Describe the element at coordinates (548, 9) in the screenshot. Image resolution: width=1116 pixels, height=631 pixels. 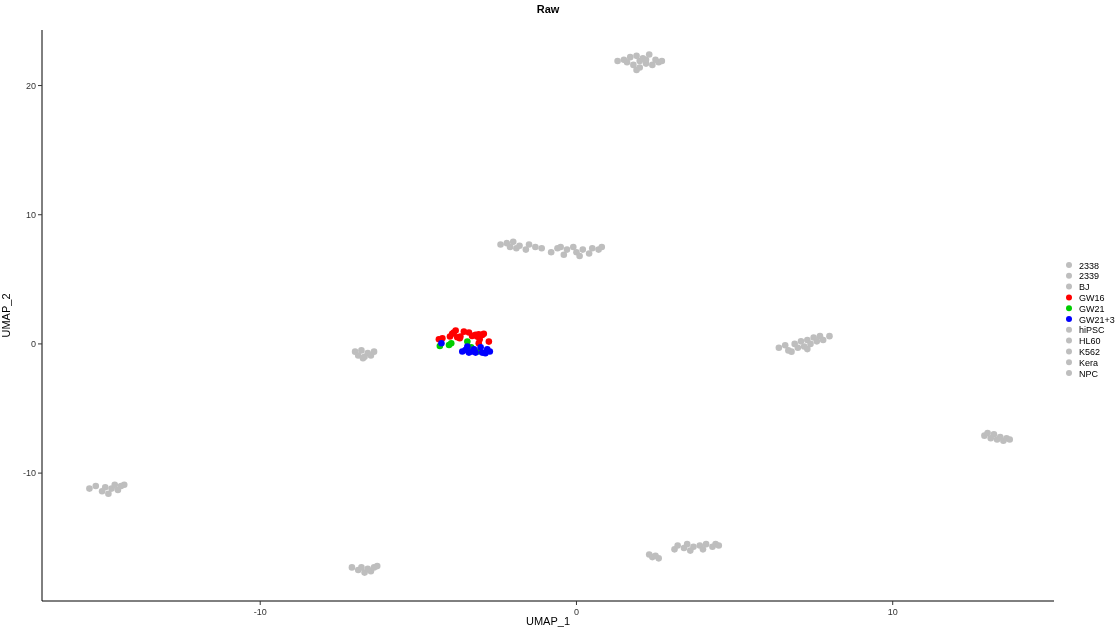
I see `chart-title: Raw` at that location.